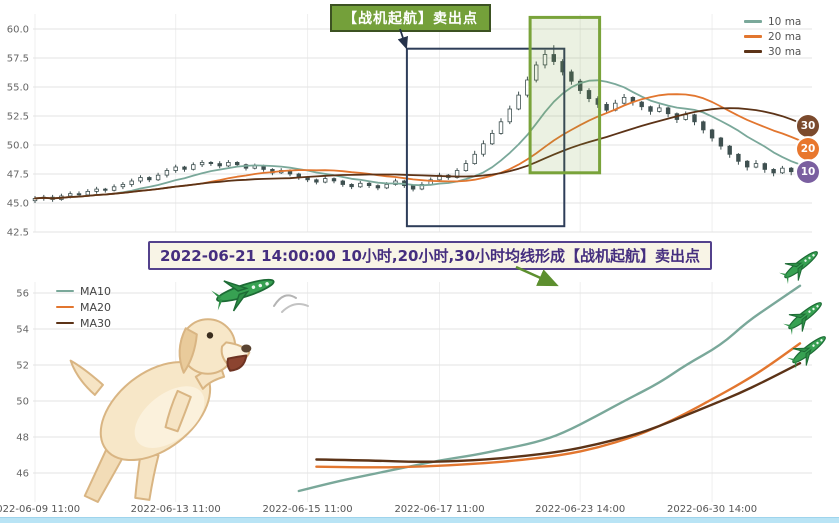  Describe the element at coordinates (810, 349) in the screenshot. I see `airplane-icon-ma30` at that location.